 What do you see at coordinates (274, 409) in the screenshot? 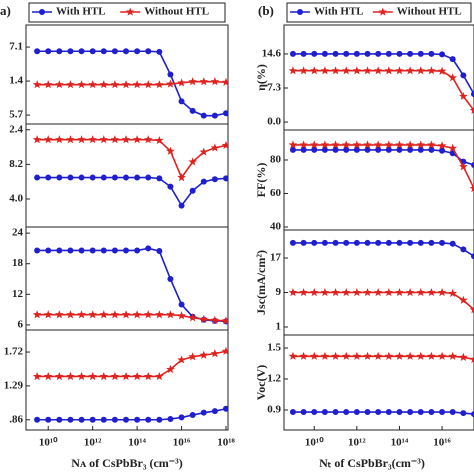
I see `y-tick-label: 0.9` at bounding box center [274, 409].